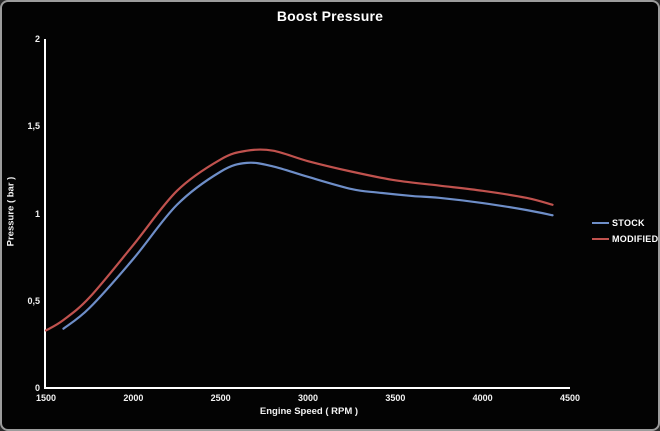  I want to click on stock-line-swatch, so click(600, 223).